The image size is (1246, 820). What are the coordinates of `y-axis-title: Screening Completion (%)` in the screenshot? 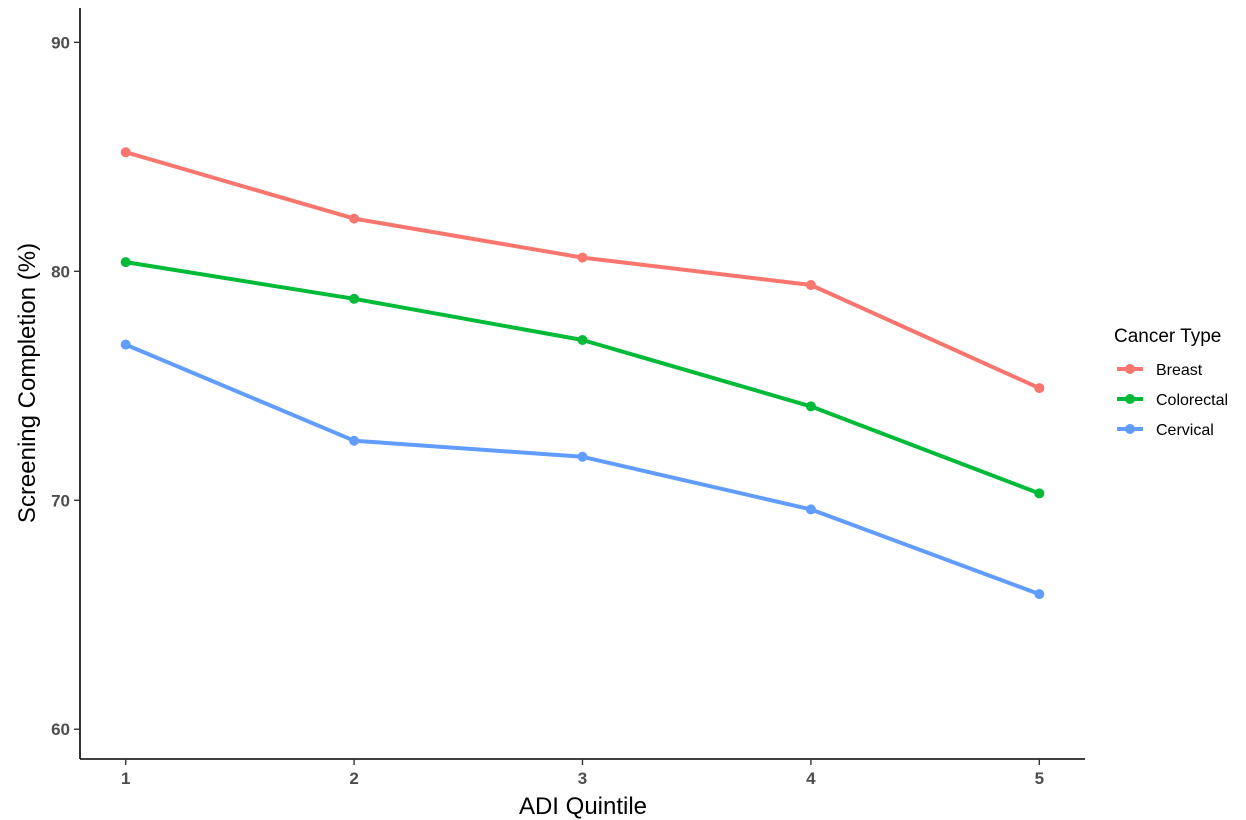 It's located at (27, 383).